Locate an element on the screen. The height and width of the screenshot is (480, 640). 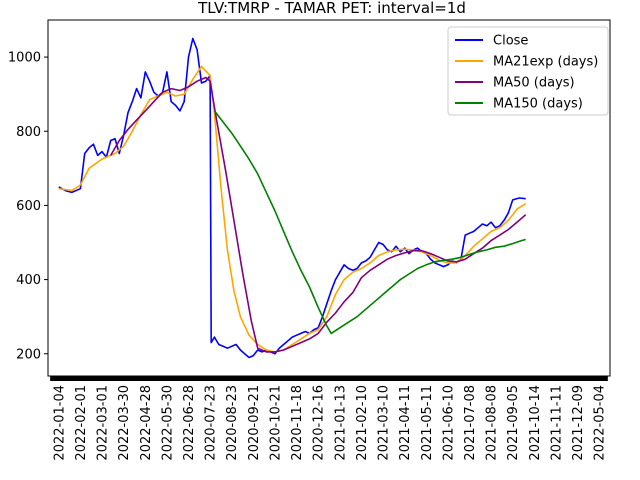
x-tick-label: 2021-06-10 is located at coordinates (448, 423).